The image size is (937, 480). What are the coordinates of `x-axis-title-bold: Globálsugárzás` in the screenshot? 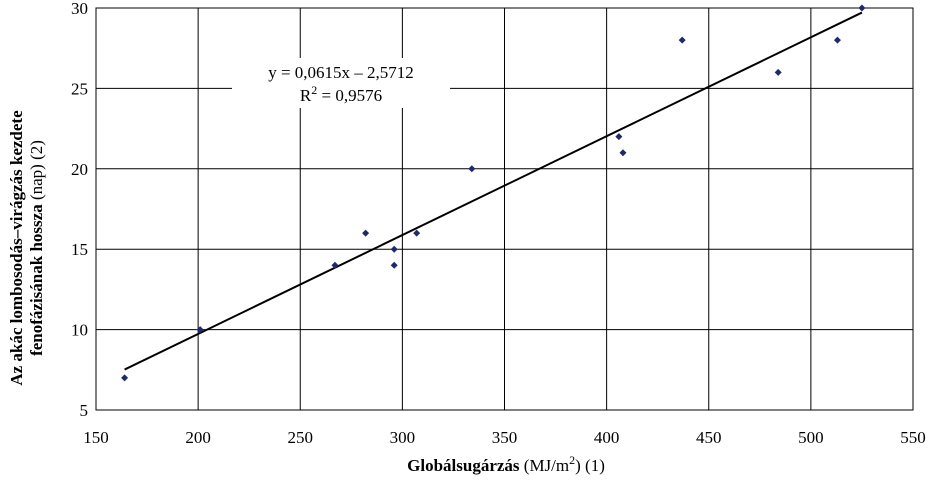 It's located at (463, 465).